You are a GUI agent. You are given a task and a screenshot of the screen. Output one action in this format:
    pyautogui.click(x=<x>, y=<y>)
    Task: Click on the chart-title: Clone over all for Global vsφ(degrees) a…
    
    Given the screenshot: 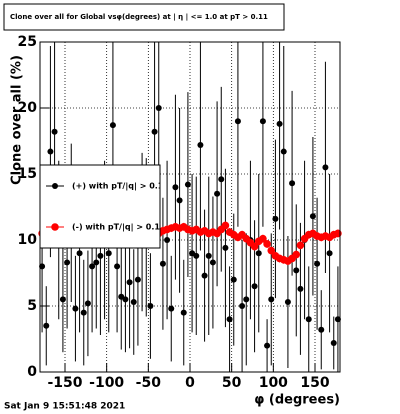 What is the action you would take?
    pyautogui.click(x=139, y=17)
    